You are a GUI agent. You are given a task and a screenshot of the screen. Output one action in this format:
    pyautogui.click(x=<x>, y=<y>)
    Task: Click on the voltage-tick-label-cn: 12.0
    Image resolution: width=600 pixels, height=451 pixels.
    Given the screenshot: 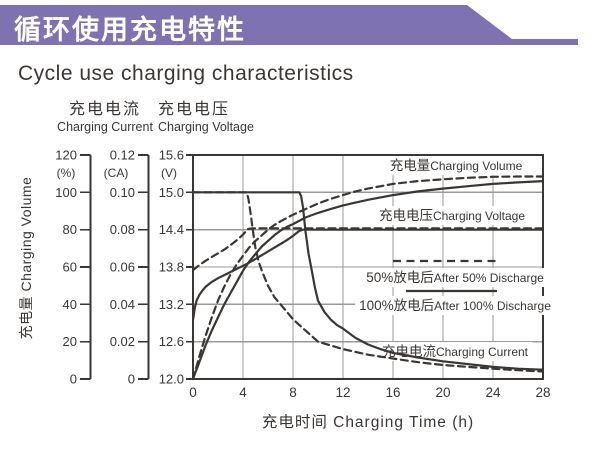 What is the action you would take?
    pyautogui.click(x=171, y=379)
    